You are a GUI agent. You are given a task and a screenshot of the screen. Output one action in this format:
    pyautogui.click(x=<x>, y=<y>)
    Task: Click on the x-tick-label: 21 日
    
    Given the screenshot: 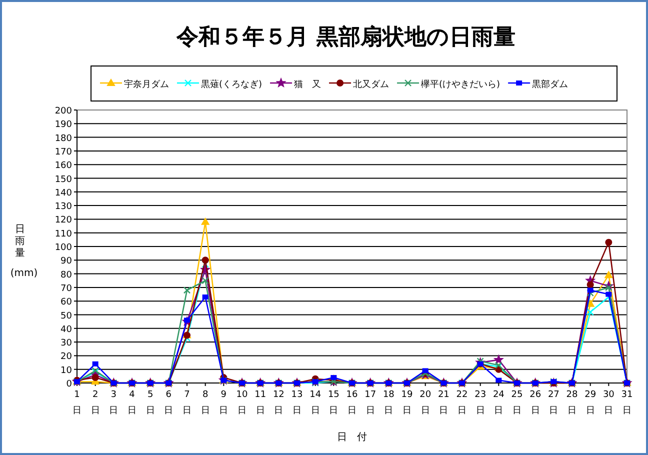 What is the action you would take?
    pyautogui.click(x=444, y=403)
    